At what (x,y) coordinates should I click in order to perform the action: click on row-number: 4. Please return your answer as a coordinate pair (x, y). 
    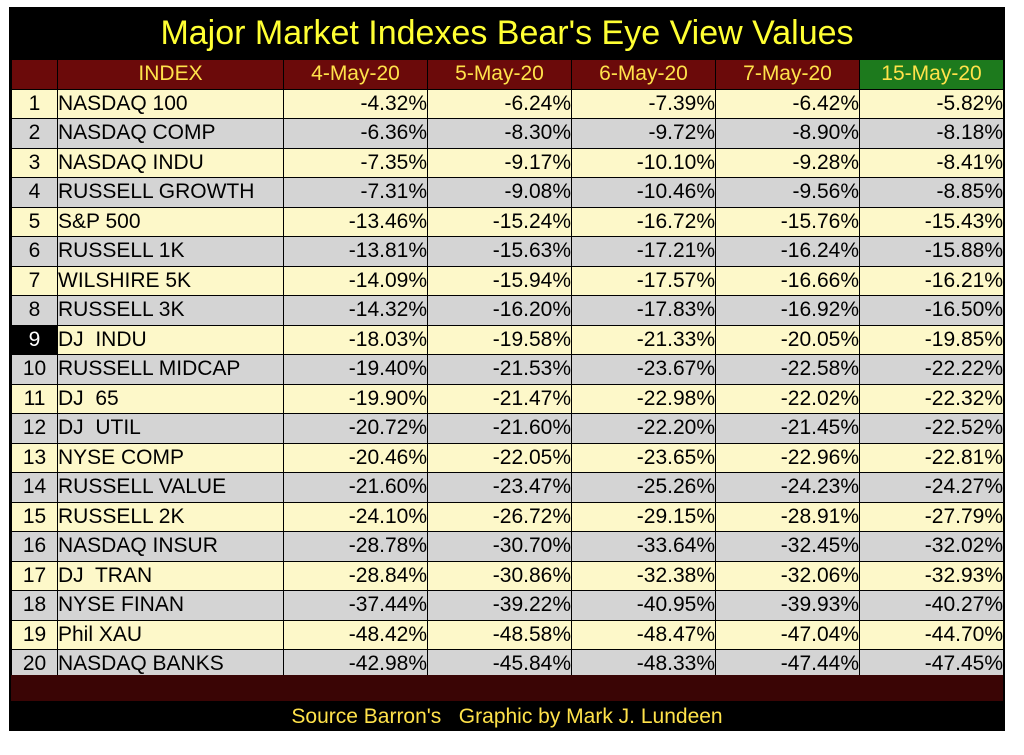
    Looking at the image, I should click on (34, 192).